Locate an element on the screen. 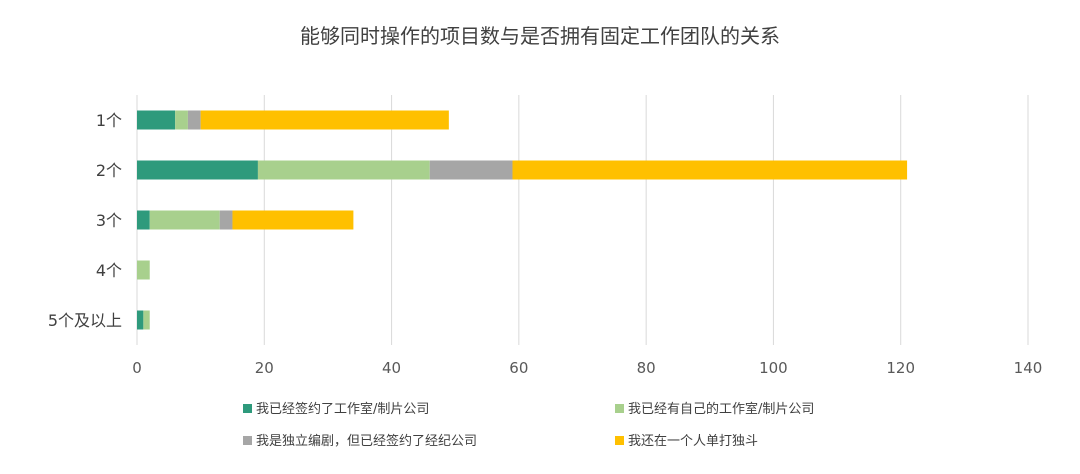 Image resolution: width=1080 pixels, height=474 pixels. x-tick-label: 100 is located at coordinates (773, 368).